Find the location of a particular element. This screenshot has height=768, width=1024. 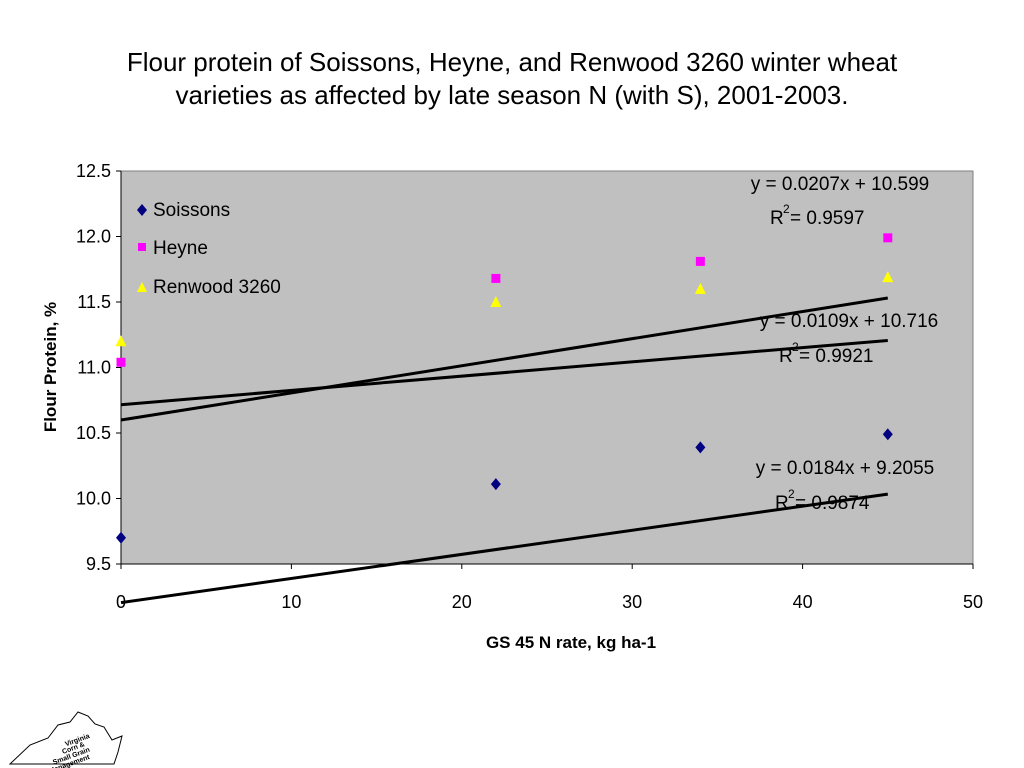

legend-item-soissons: Soissons is located at coordinates (183, 210).